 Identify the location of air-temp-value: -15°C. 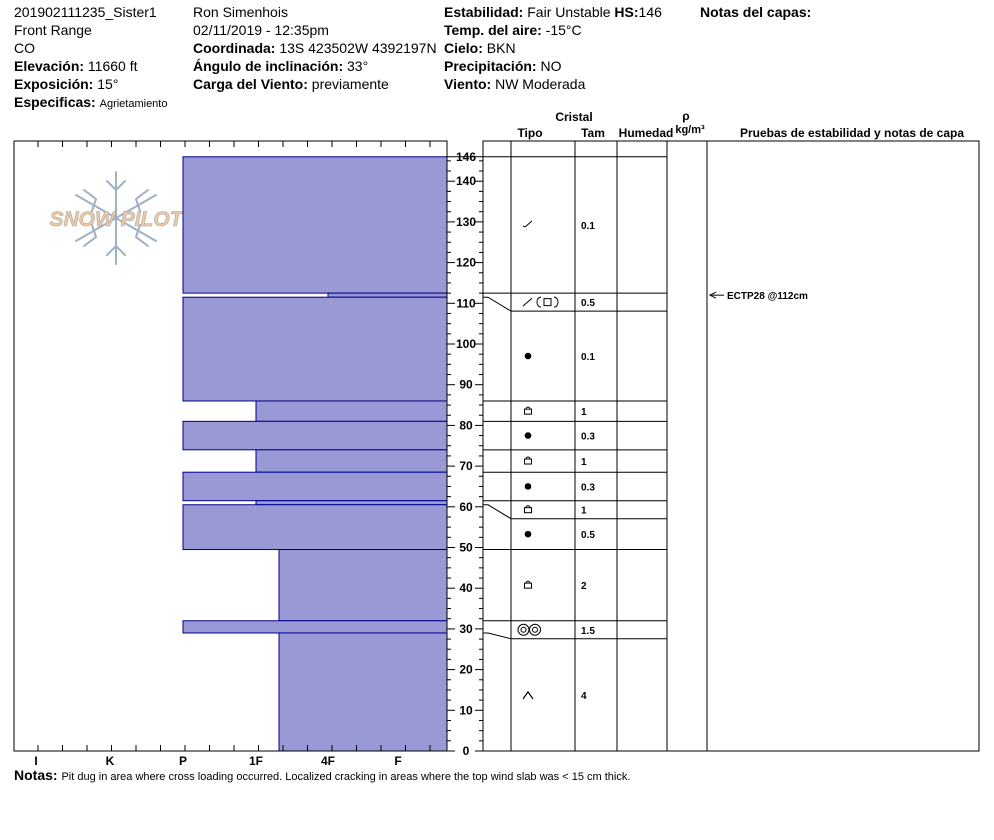
(563, 30).